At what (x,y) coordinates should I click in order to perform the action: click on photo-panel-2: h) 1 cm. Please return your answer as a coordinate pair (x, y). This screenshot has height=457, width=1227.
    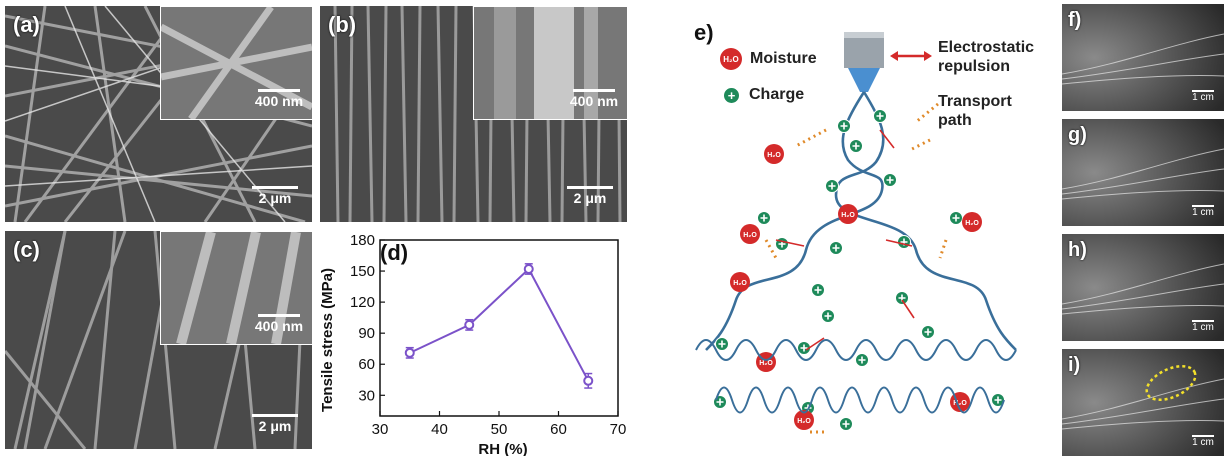
    Looking at the image, I should click on (1143, 287).